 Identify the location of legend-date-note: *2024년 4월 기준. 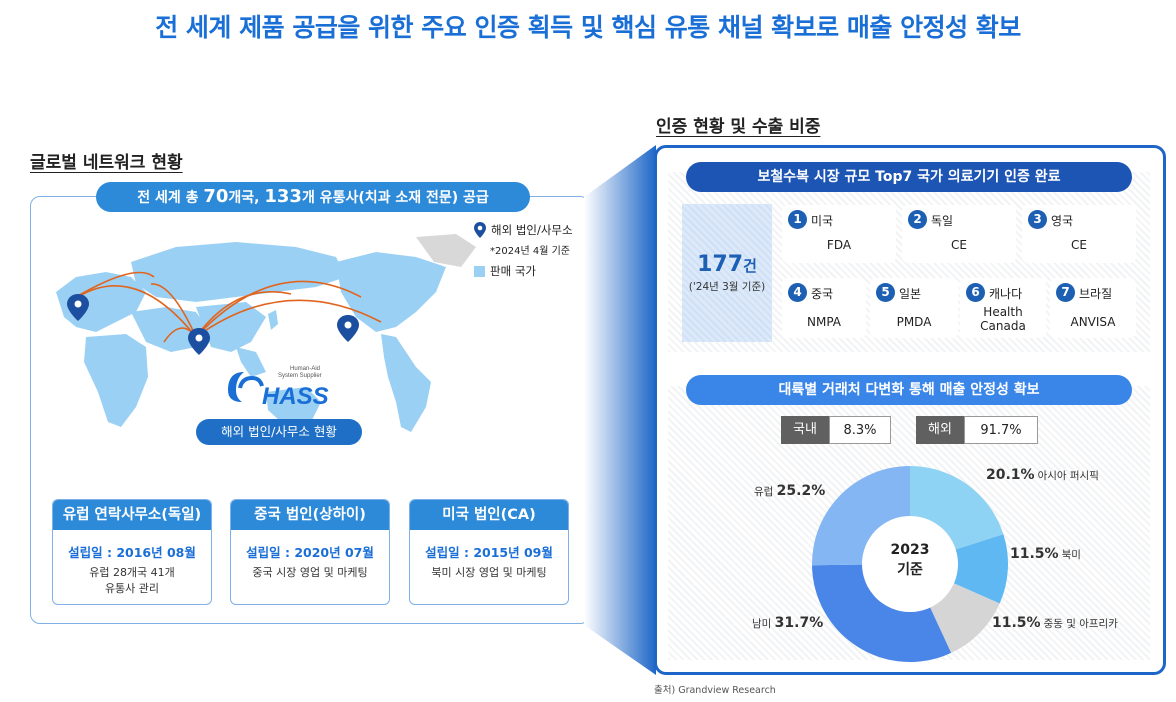
(530, 251).